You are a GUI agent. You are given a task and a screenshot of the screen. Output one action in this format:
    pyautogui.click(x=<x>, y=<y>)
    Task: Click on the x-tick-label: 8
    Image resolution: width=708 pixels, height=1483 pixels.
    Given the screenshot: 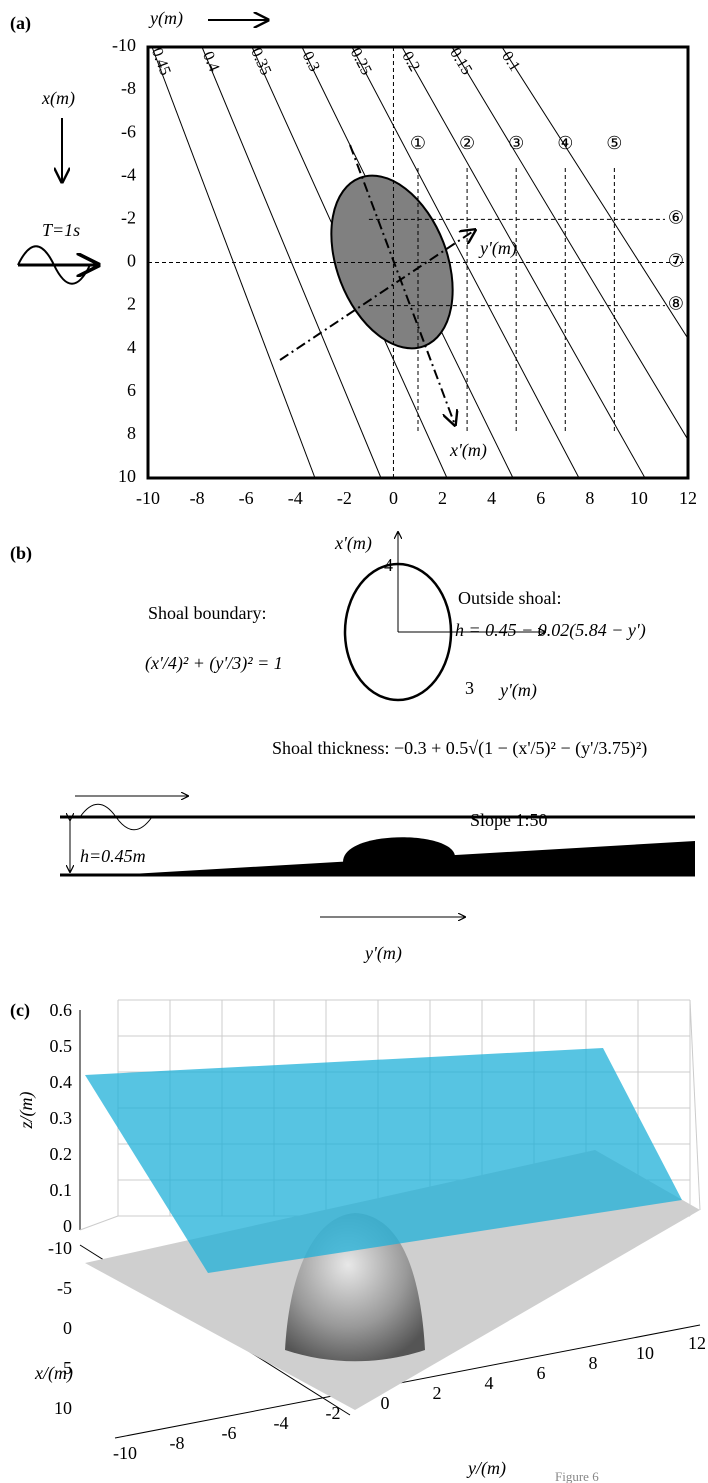 What is the action you would take?
    pyautogui.click(x=589, y=498)
    